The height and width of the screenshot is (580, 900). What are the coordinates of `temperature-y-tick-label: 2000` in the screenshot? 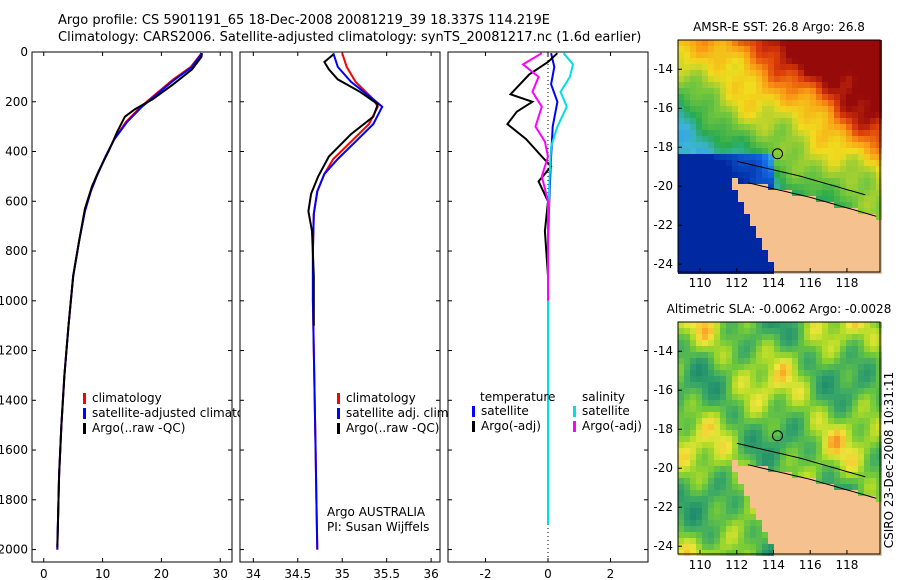 It's located at (14, 550).